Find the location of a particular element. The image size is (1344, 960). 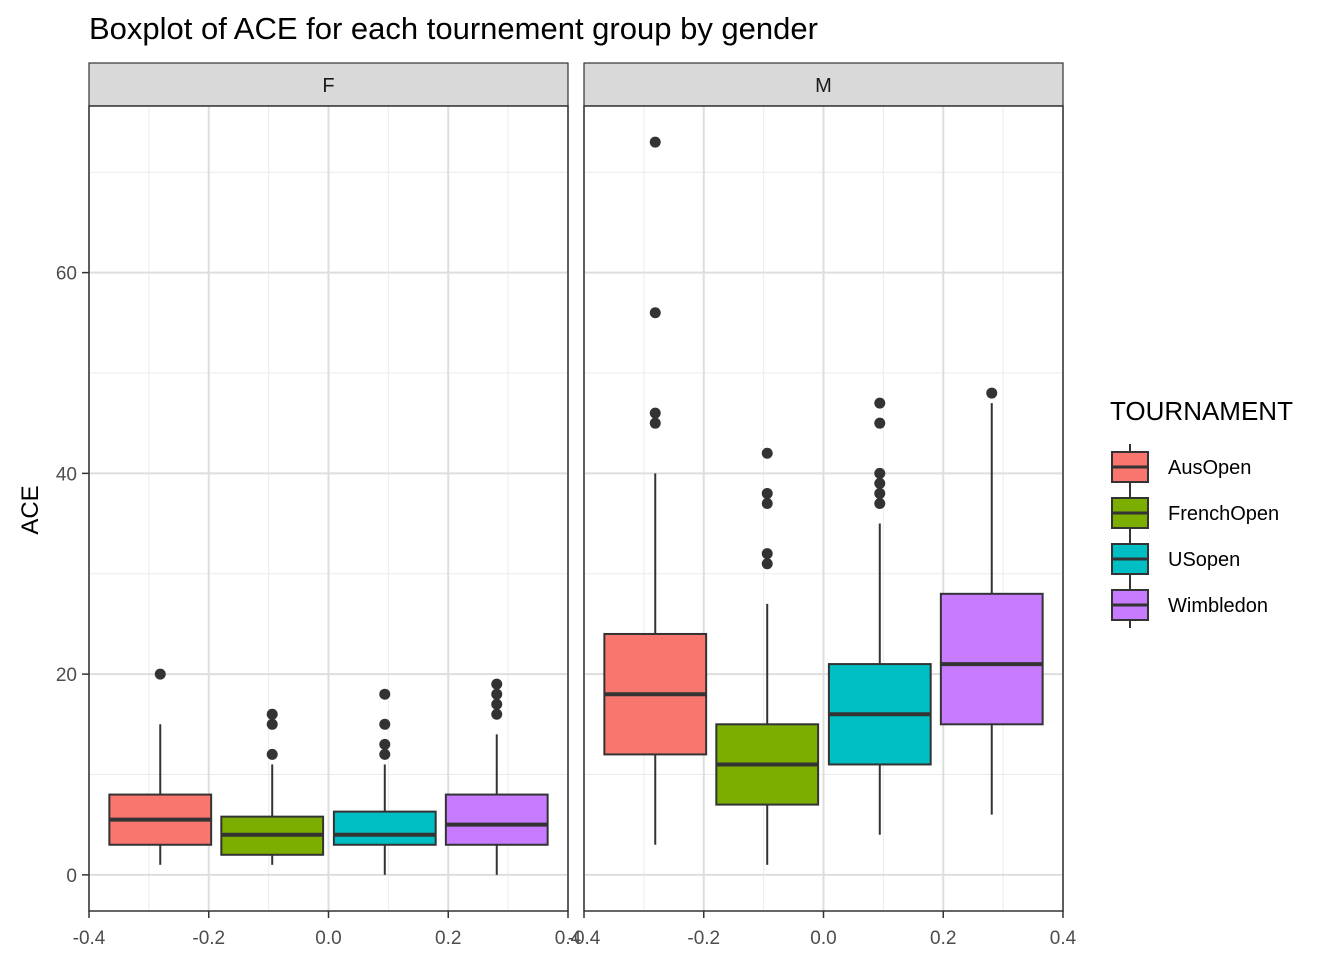

legend-item-ausopen: AusOpen is located at coordinates (1181, 467).